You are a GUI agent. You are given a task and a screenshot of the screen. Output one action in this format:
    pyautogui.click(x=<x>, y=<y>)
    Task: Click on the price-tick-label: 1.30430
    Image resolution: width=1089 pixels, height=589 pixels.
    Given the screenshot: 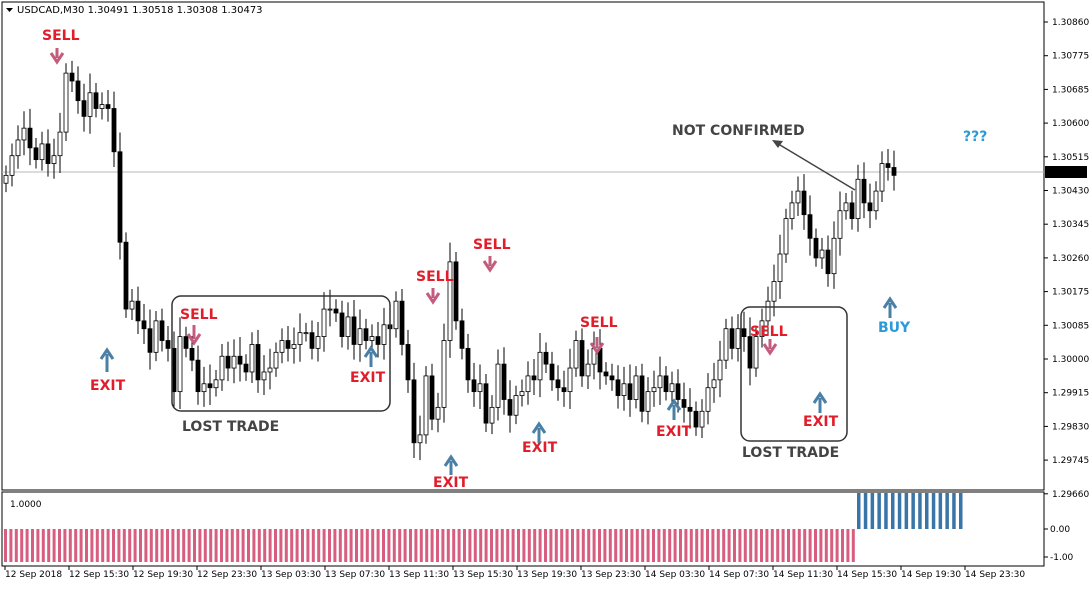 What is the action you would take?
    pyautogui.click(x=1070, y=192)
    